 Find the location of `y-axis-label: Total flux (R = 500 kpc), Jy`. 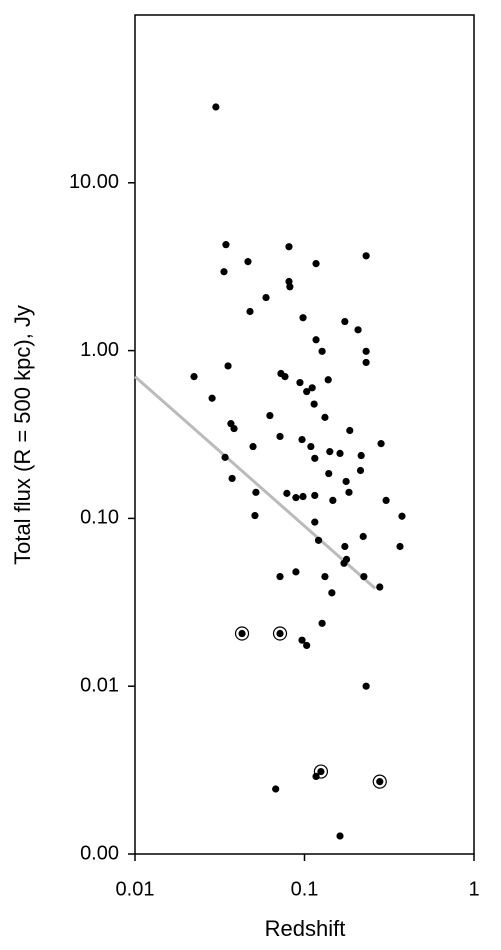

y-axis-label: Total flux (R = 500 kpc), Jy is located at coordinates (22, 435).